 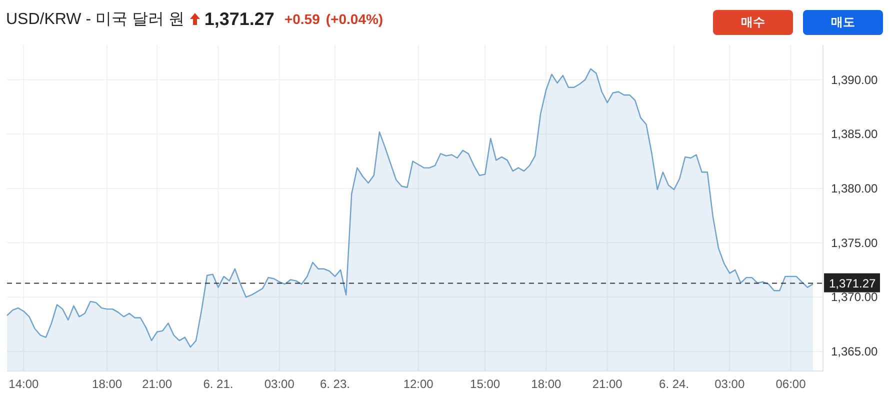 I want to click on x-tick-label: 15:00, so click(x=485, y=384).